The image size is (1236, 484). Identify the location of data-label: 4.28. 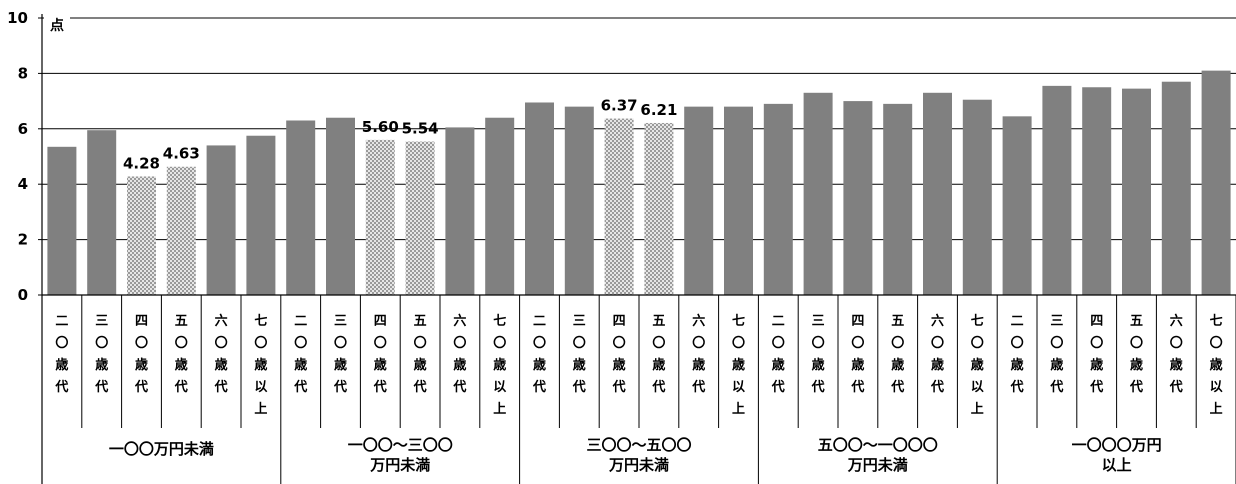
(141, 163).